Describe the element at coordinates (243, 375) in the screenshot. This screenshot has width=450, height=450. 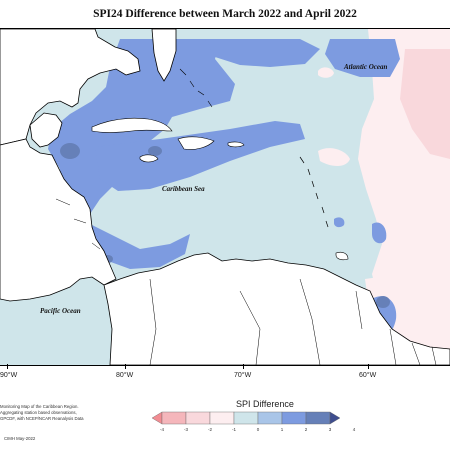
I see `lon-label-70w: 70°W` at that location.